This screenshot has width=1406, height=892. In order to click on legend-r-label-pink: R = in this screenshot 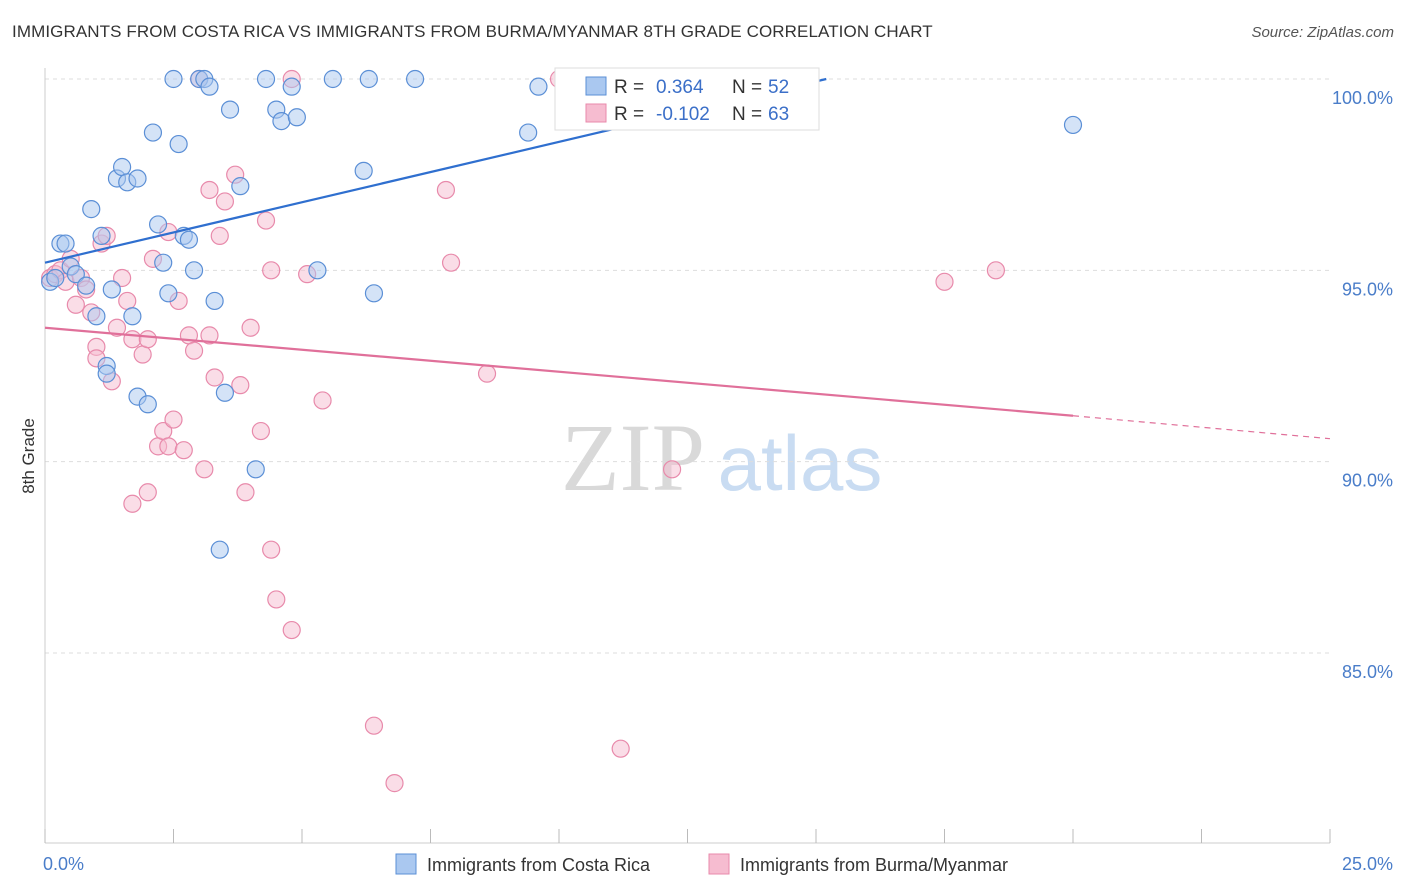, I will do `click(629, 114)`.